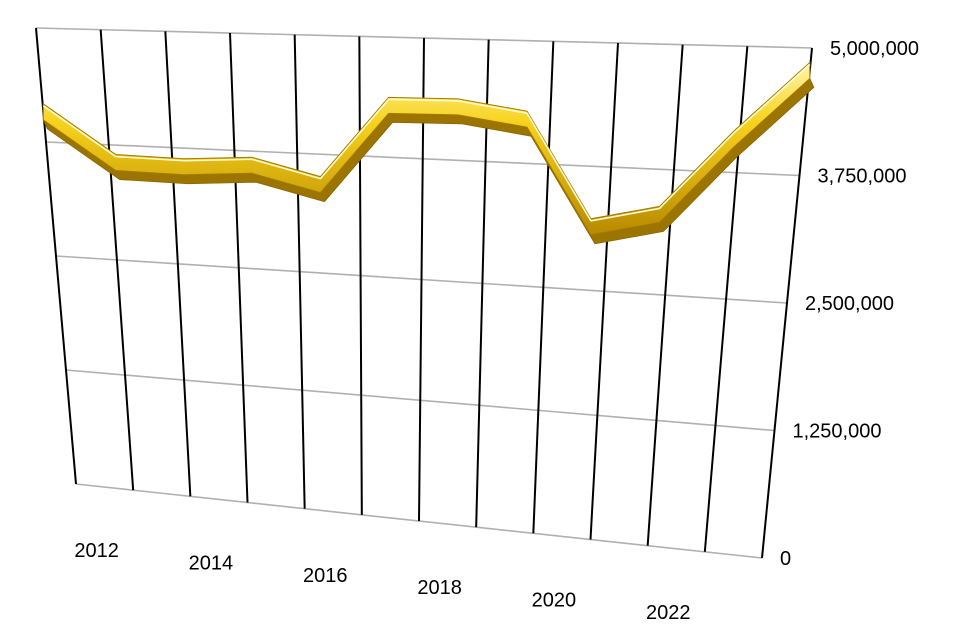 The width and height of the screenshot is (978, 642). I want to click on x-tick-label: 2018, so click(439, 588).